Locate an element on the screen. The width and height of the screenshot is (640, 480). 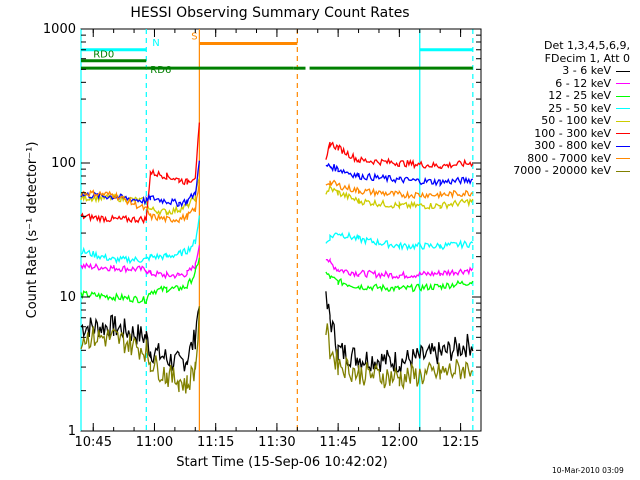
flag-label-s: S is located at coordinates (194, 36).